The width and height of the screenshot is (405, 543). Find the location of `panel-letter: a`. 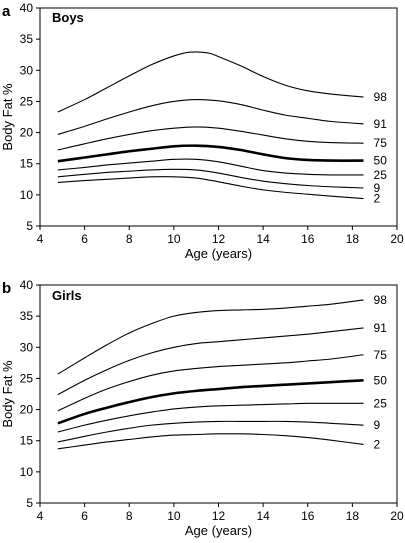

panel-letter: a is located at coordinates (6, 11).